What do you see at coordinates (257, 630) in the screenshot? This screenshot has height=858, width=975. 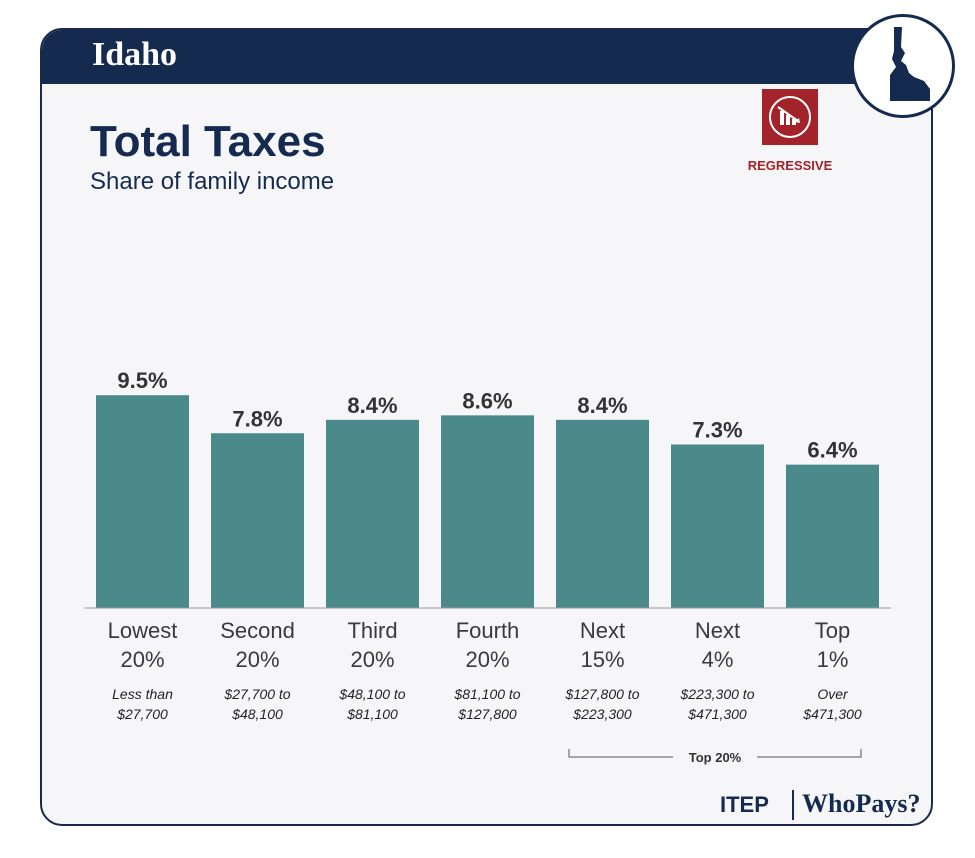 I see `category-label: Second` at bounding box center [257, 630].